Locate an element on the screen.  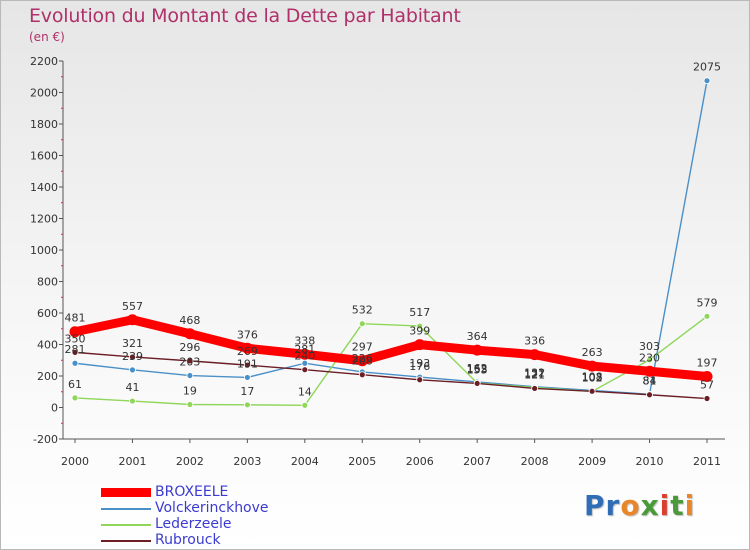
y-tick-label: -200 is located at coordinates (45, 439).